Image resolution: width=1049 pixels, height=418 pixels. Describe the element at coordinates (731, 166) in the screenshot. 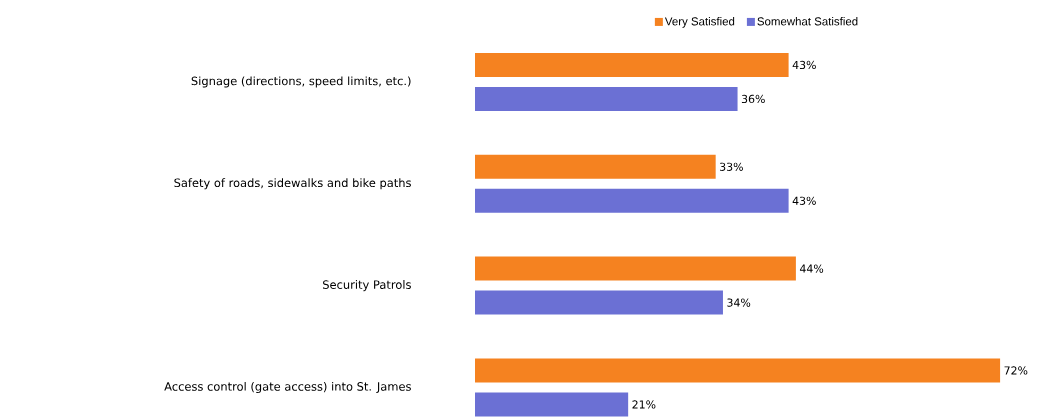

I see `data-label: 33%` at that location.